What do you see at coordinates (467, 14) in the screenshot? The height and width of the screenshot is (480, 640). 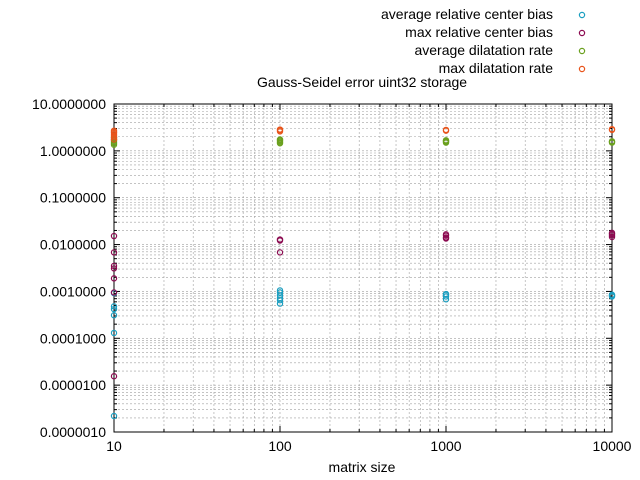 I see `legend-label: average relative center bias` at bounding box center [467, 14].